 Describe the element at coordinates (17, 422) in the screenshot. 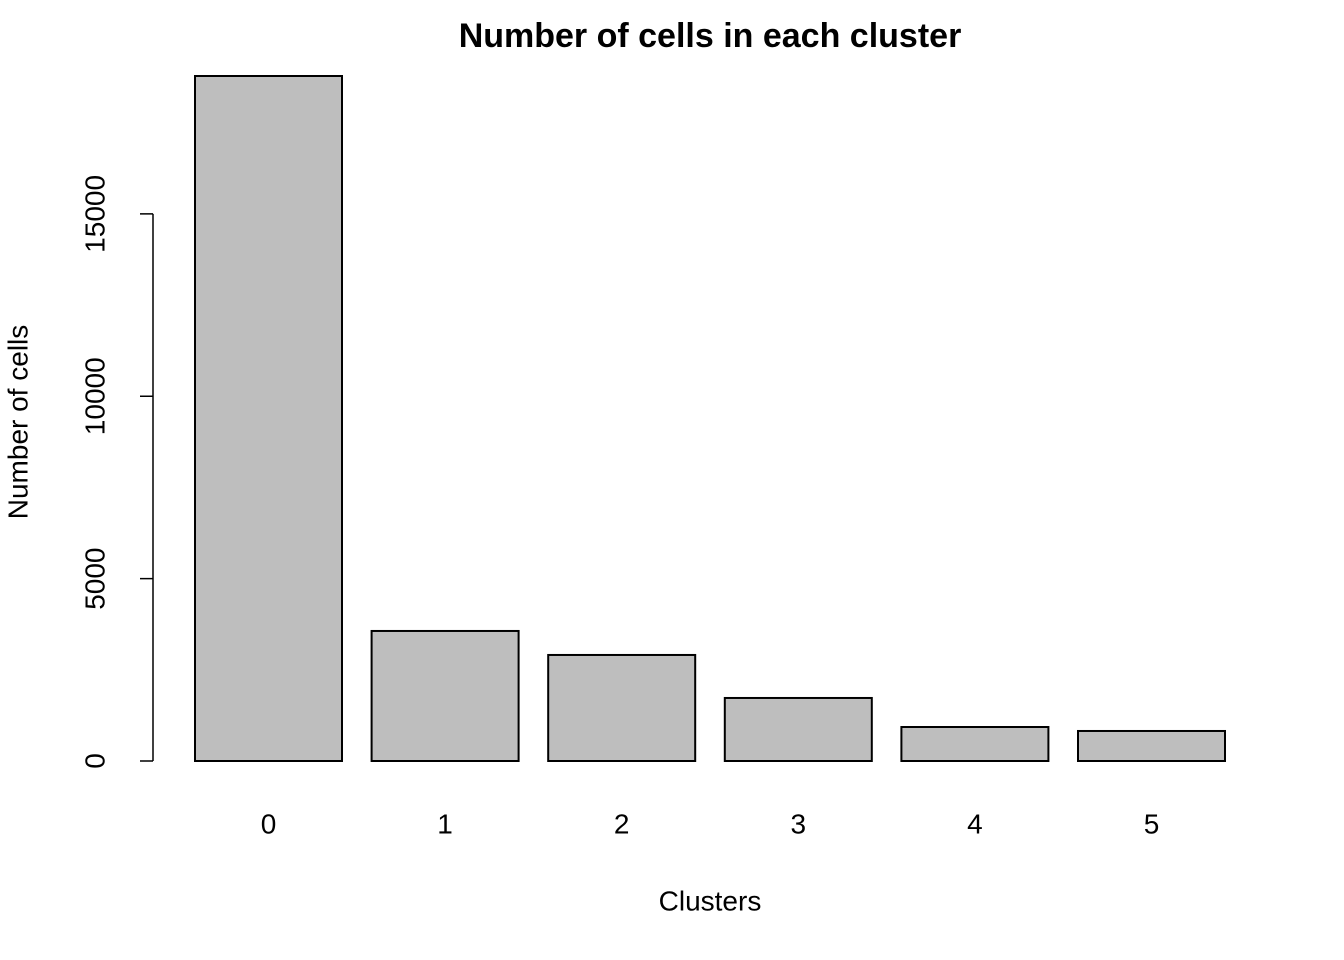

I see `y-axis-label: Number of cells` at that location.